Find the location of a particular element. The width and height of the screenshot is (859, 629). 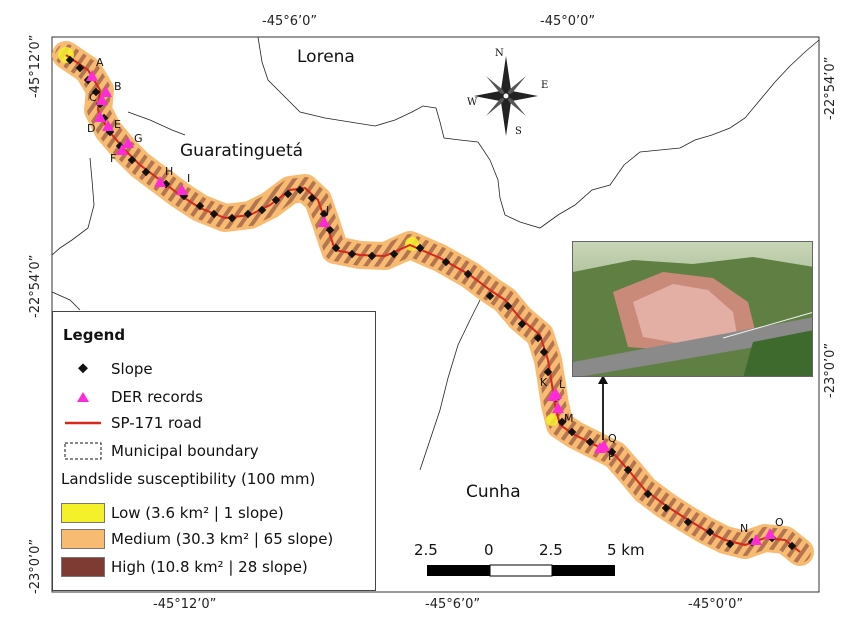

legend-row-high: High (10.8 km² | 28 slope) is located at coordinates (184, 567).